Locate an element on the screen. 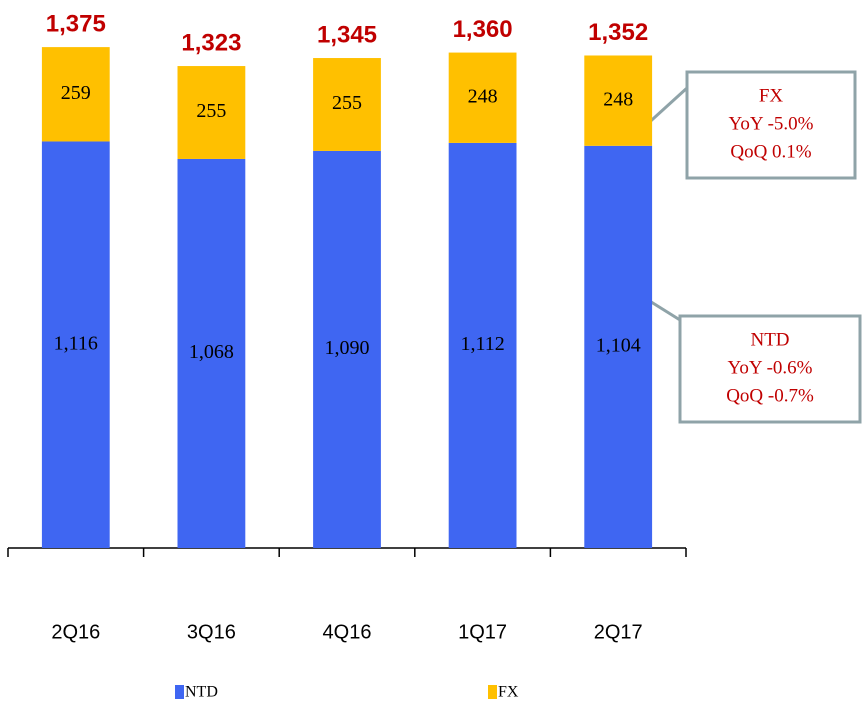 The image size is (864, 706). value-label: 1,090 is located at coordinates (347, 348).